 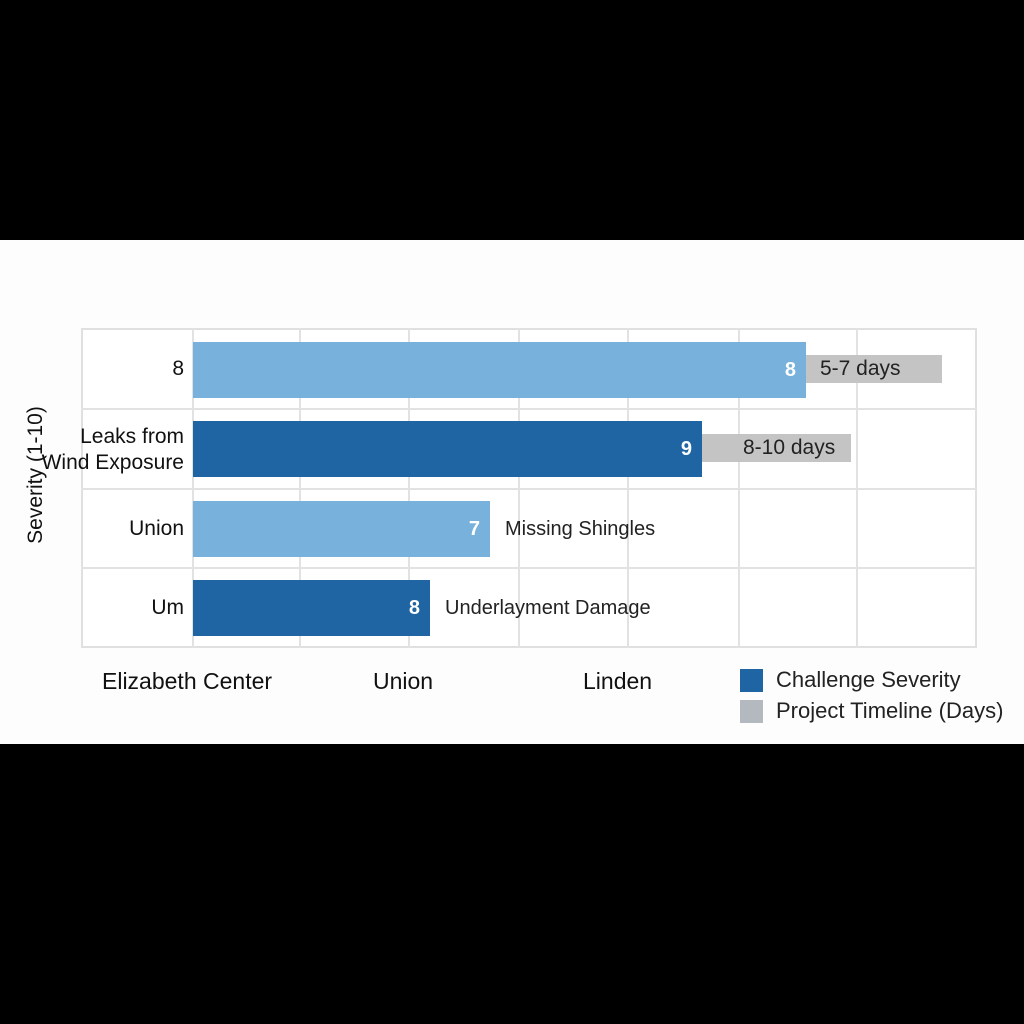 What do you see at coordinates (167, 607) in the screenshot?
I see `row-label: Um` at bounding box center [167, 607].